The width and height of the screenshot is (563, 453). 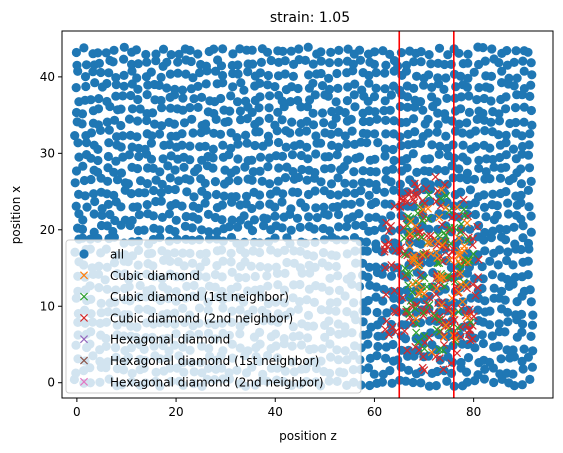 What do you see at coordinates (51, 230) in the screenshot?
I see `y-axis-ticks: 0 10 20 30 40` at bounding box center [51, 230].